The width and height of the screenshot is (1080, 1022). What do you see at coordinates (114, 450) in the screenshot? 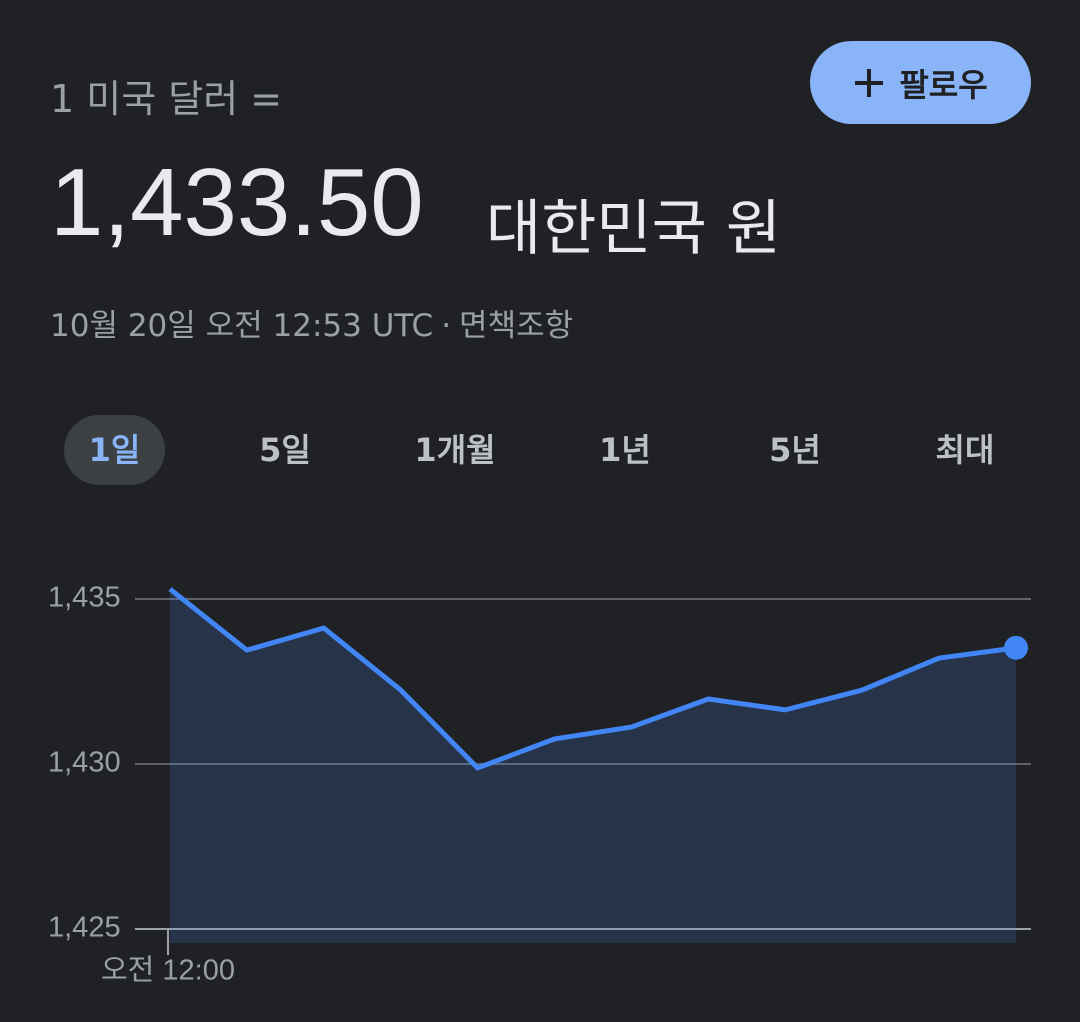
I see `range-tab: 1일` at bounding box center [114, 450].